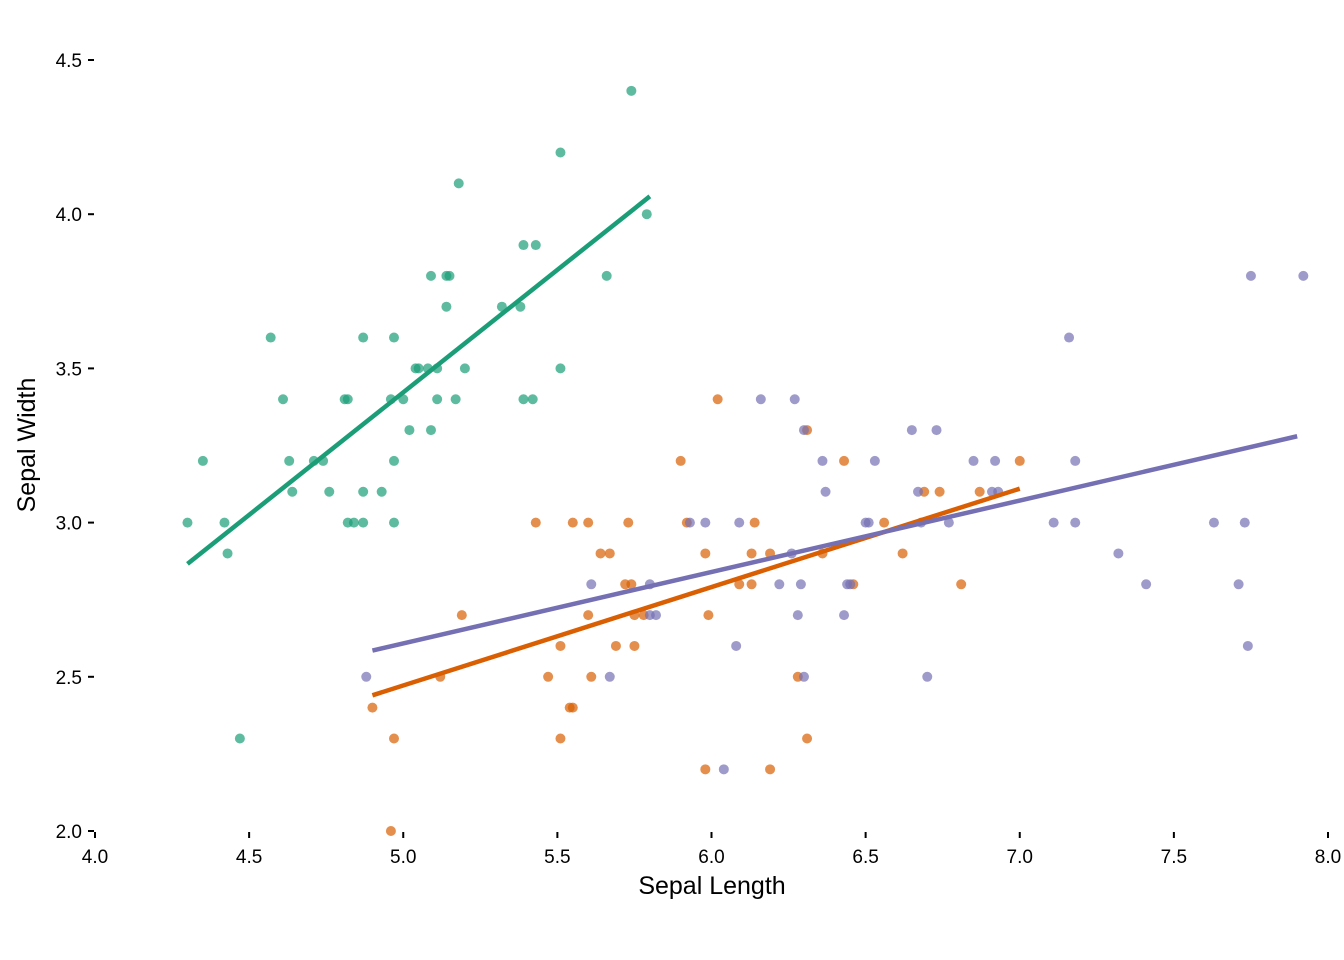  What do you see at coordinates (69, 832) in the screenshot?
I see `y-tick-label: 2.0` at bounding box center [69, 832].